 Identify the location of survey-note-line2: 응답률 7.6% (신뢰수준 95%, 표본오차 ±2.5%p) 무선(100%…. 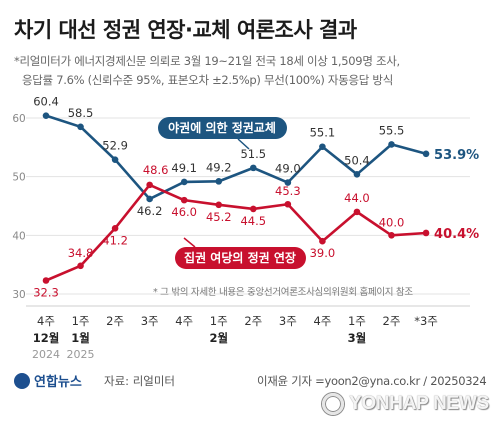
(207, 80).